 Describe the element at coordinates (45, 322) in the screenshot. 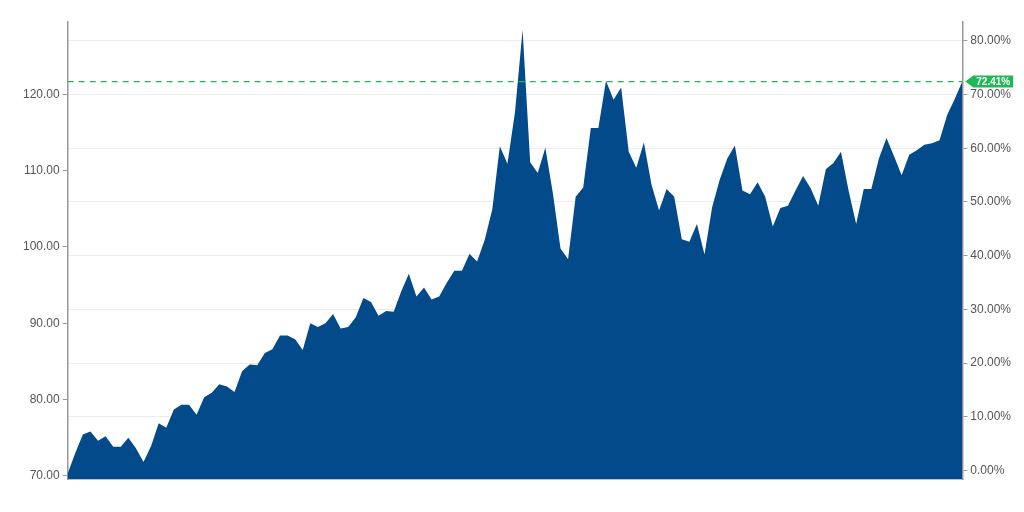

I see `y-tick-label: 90.00` at that location.